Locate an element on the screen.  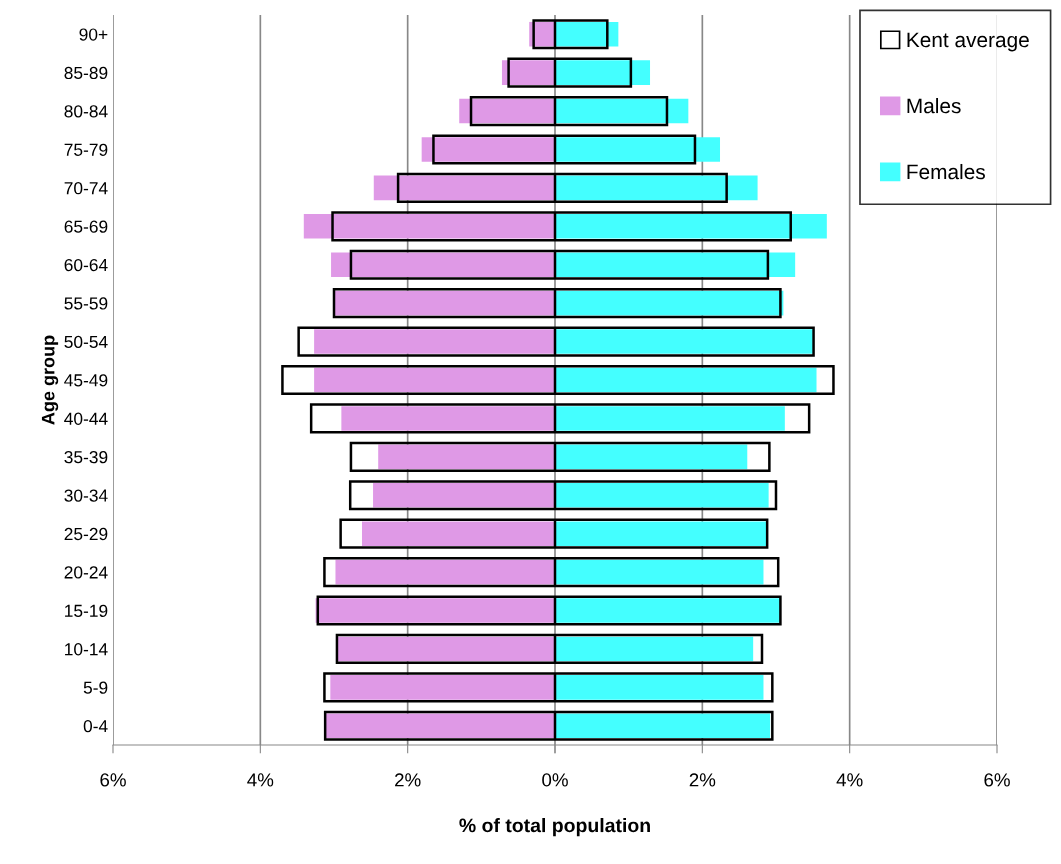
y-tick-label: 65-69 is located at coordinates (86, 226).